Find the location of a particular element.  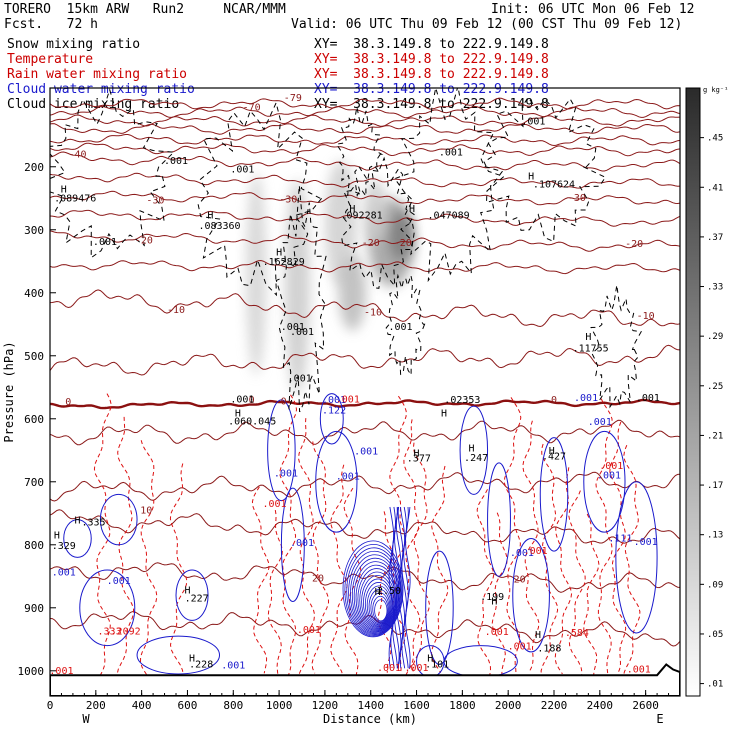

max-label-33: H is located at coordinates (430, 658).